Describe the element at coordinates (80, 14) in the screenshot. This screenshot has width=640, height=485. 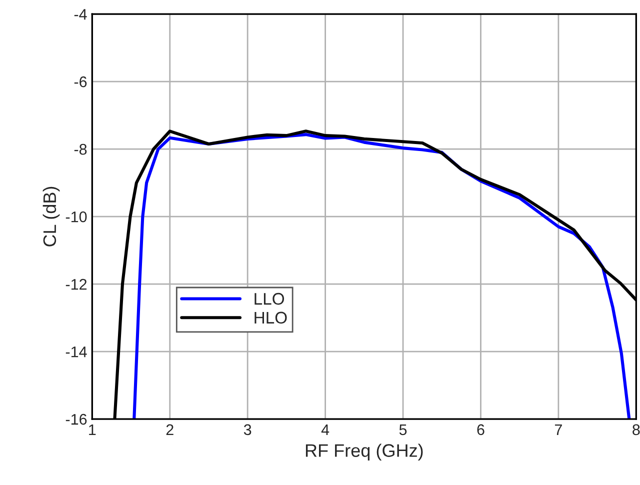
I see `y-tick-label: -4` at that location.